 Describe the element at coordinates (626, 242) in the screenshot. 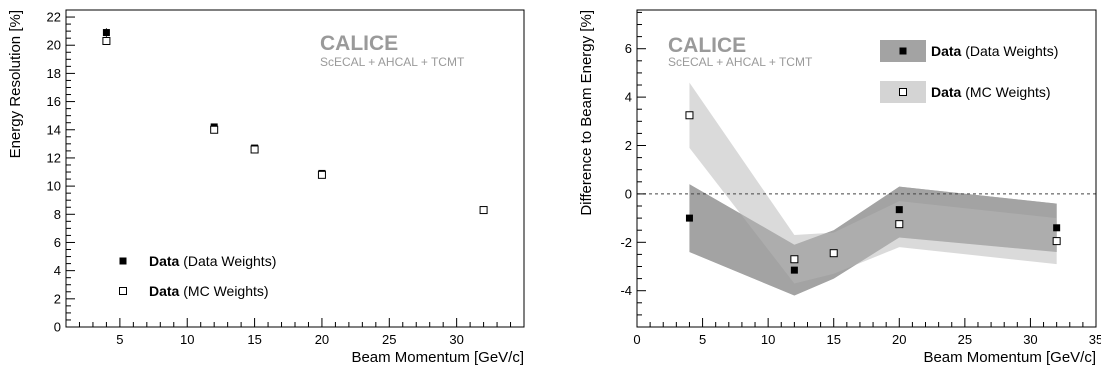

I see `y-tick-label: -2` at that location.